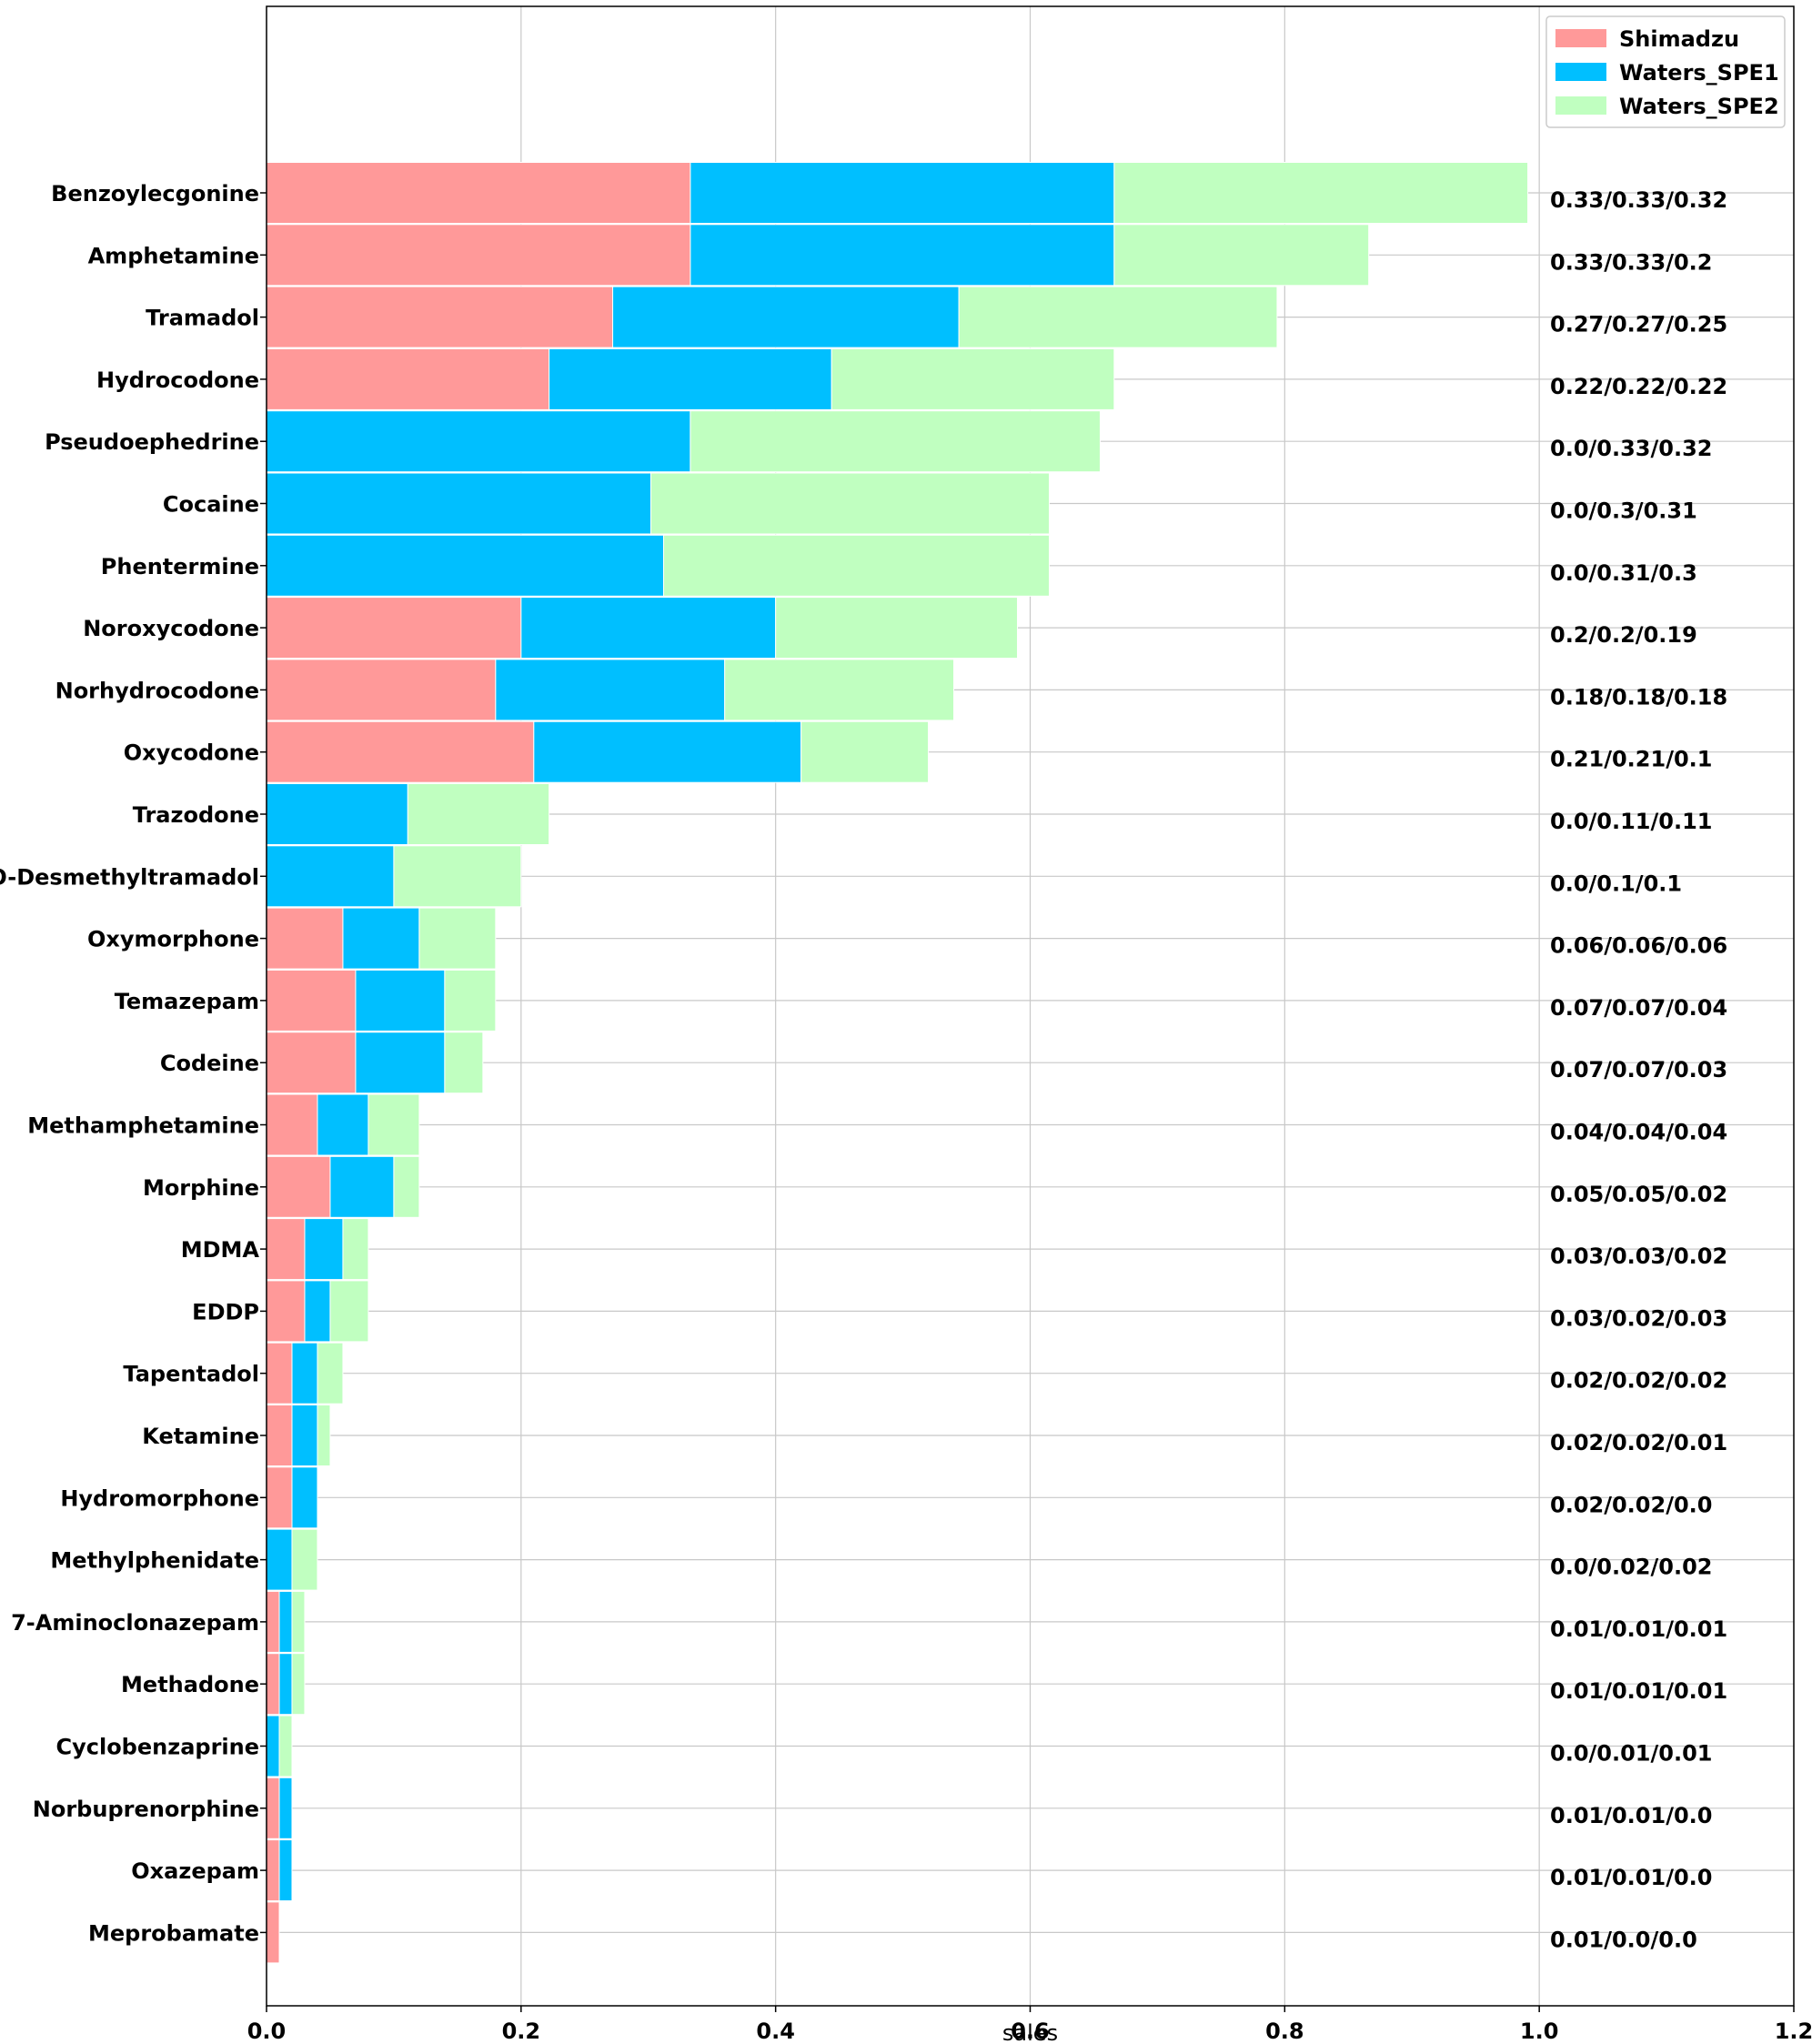  I want to click on category-label: Pseudoephedrine, so click(152, 442).